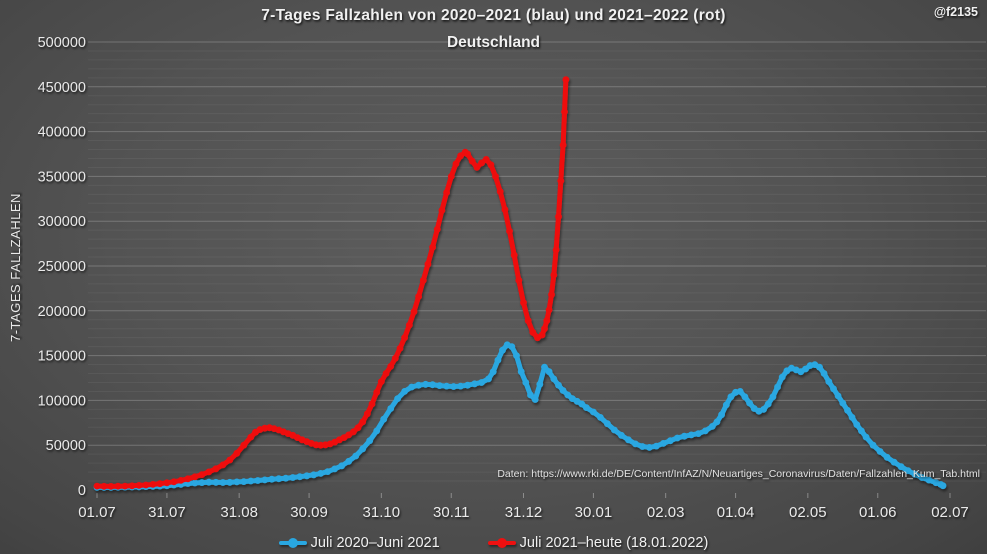 This screenshot has width=987, height=554. I want to click on x-tick-label: 31.12, so click(524, 512).